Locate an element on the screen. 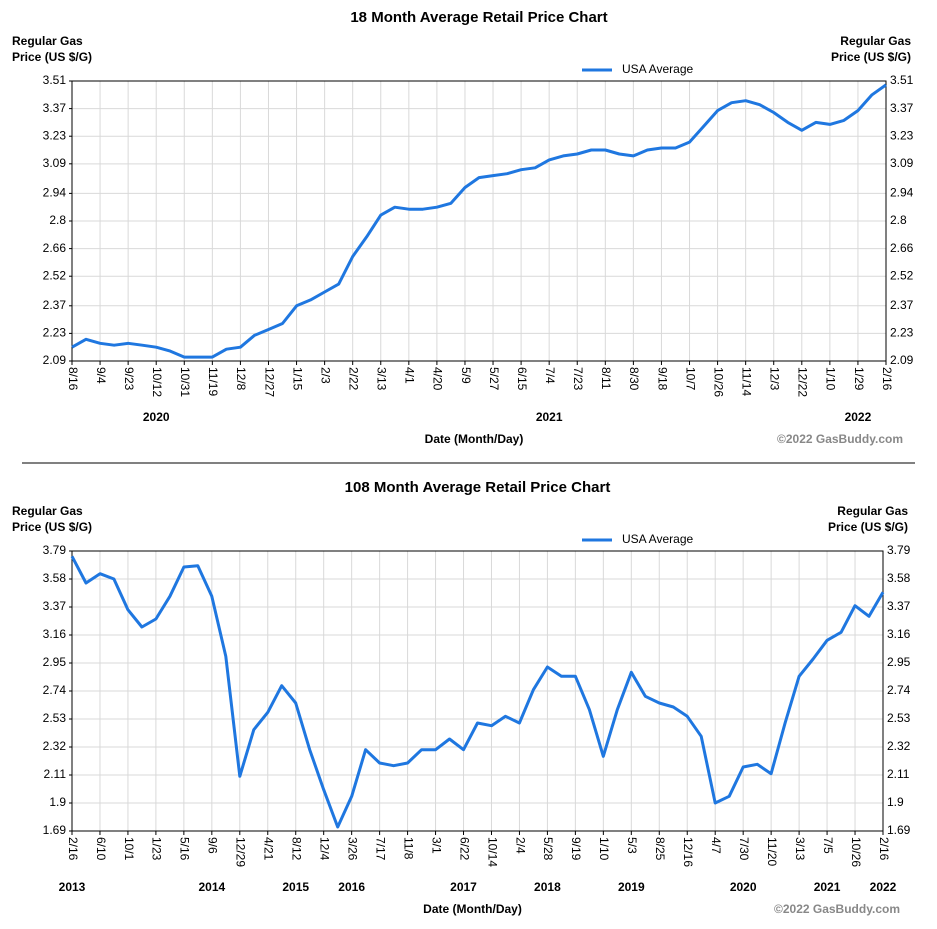 This screenshot has height=929, width=937. y2-tick-label: 3.16 is located at coordinates (899, 634).